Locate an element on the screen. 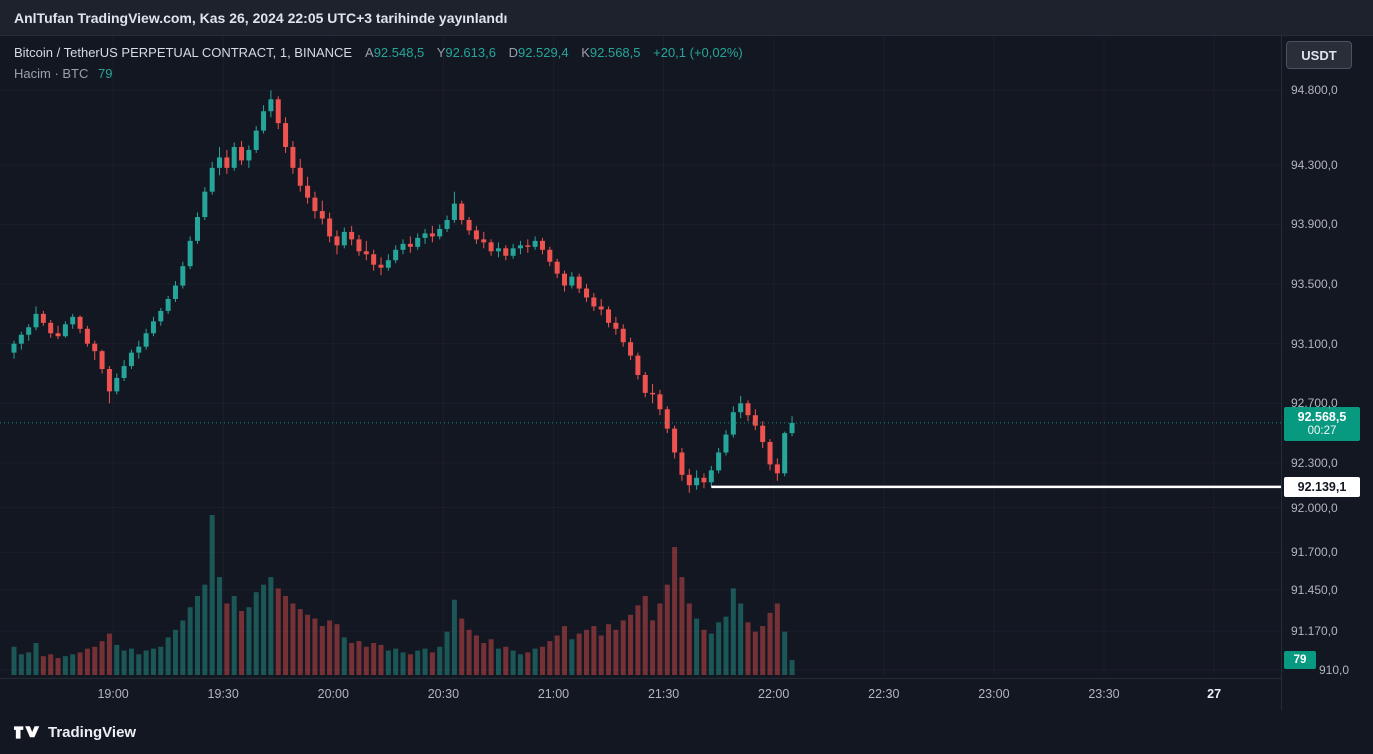  volume-axis-badge: 79 is located at coordinates (1300, 660).